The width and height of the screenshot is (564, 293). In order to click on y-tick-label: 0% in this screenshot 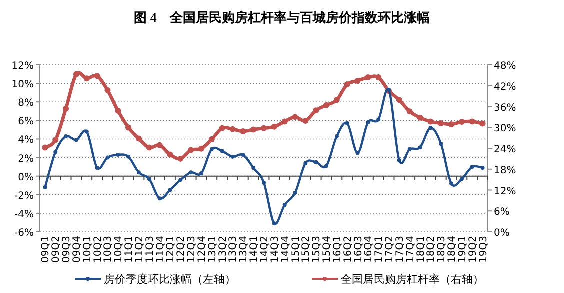, I will do `click(26, 178)`.